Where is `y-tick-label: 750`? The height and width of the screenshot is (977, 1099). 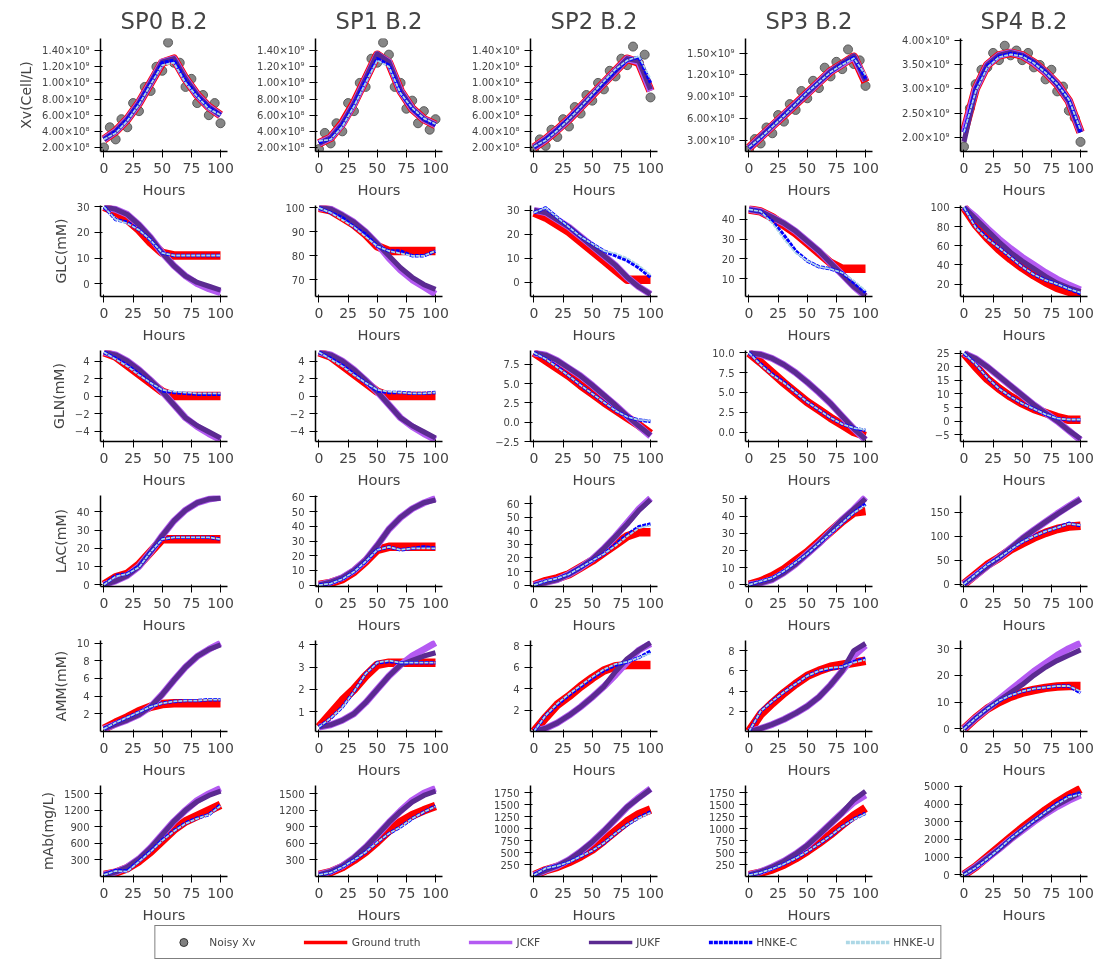
y-tick-label: 750 is located at coordinates (510, 841).